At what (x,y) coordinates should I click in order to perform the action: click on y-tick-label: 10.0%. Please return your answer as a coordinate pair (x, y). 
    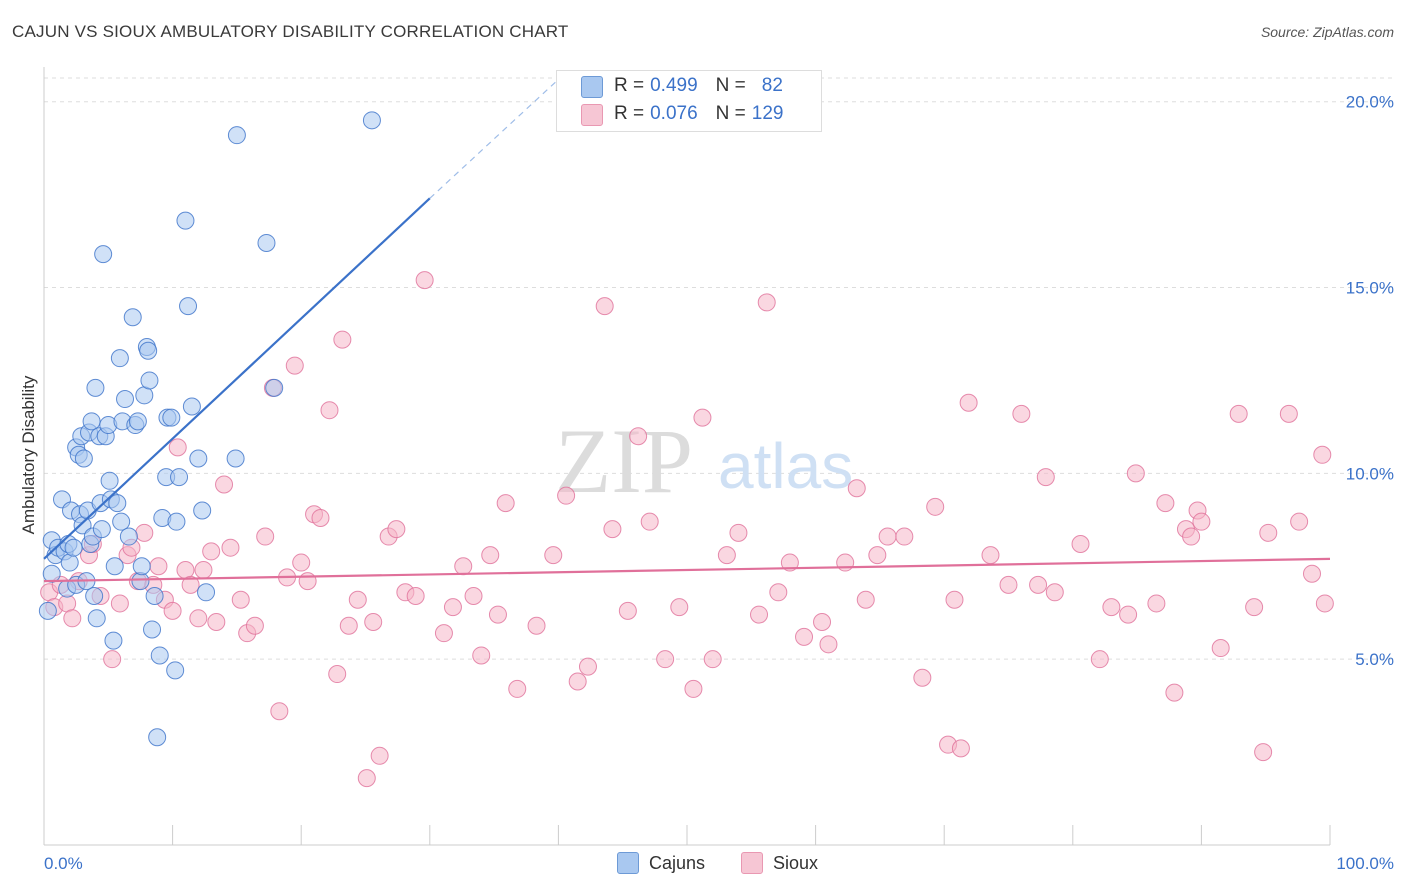
    Looking at the image, I should click on (1370, 473).